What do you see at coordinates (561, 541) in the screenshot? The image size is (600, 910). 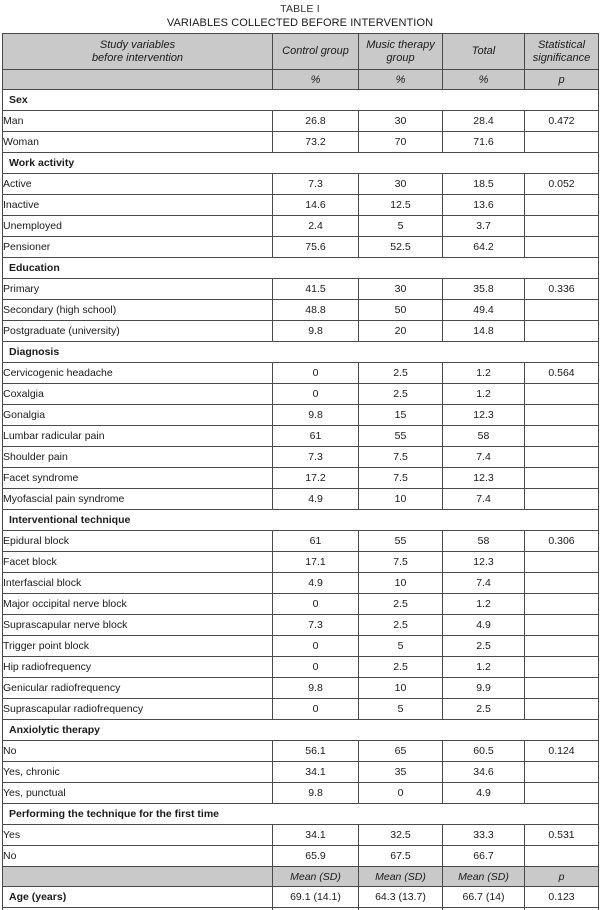 I see `row-significance-value: 0.306` at bounding box center [561, 541].